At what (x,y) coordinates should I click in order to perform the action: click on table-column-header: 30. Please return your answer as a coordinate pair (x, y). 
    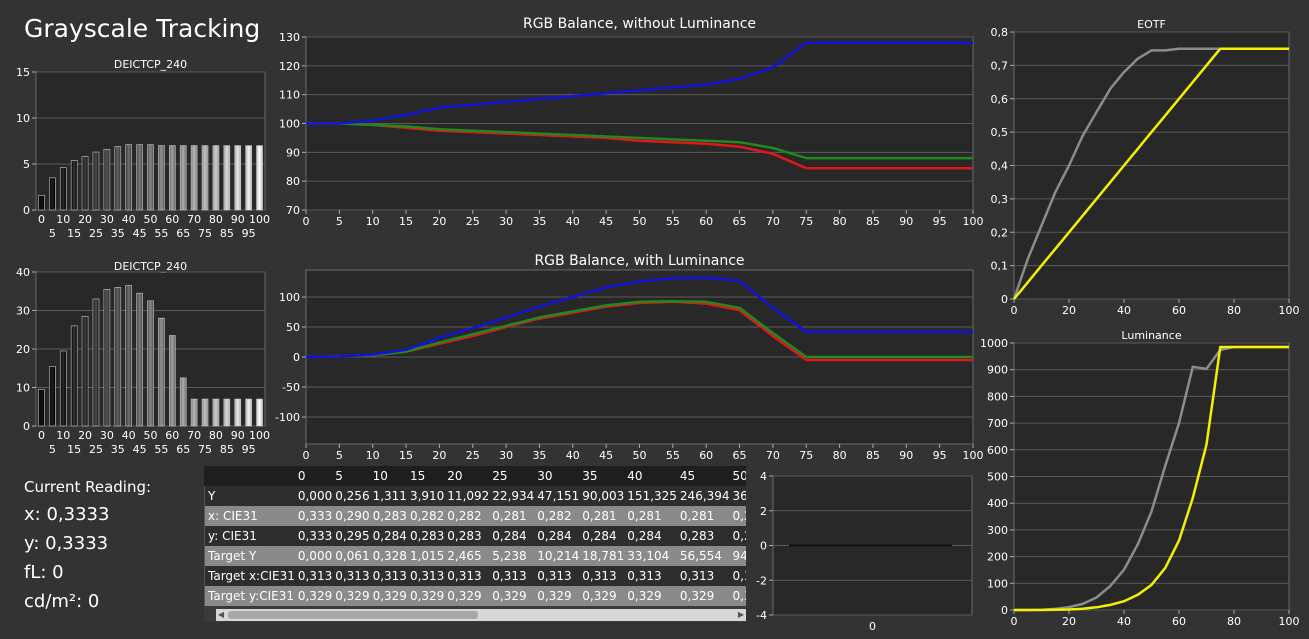
    Looking at the image, I should click on (557, 476).